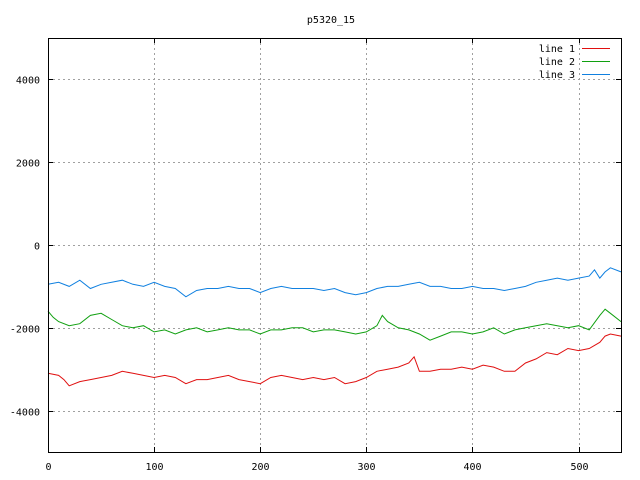 The height and width of the screenshot is (480, 640). What do you see at coordinates (48, 467) in the screenshot?
I see `x-tick-label: 0` at bounding box center [48, 467].